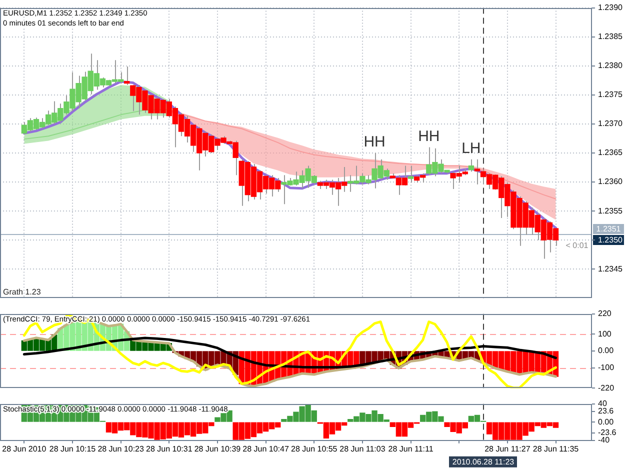 This screenshot has height=469, width=625. I want to click on y-tick-label: 23.6, so click(606, 411).